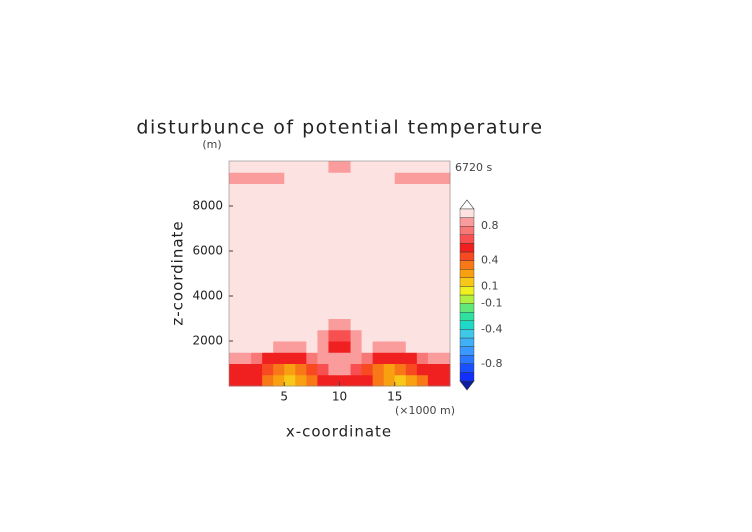 The height and width of the screenshot is (532, 752). Describe the element at coordinates (425, 410) in the screenshot. I see `x-unit: (×1000 m)` at that location.